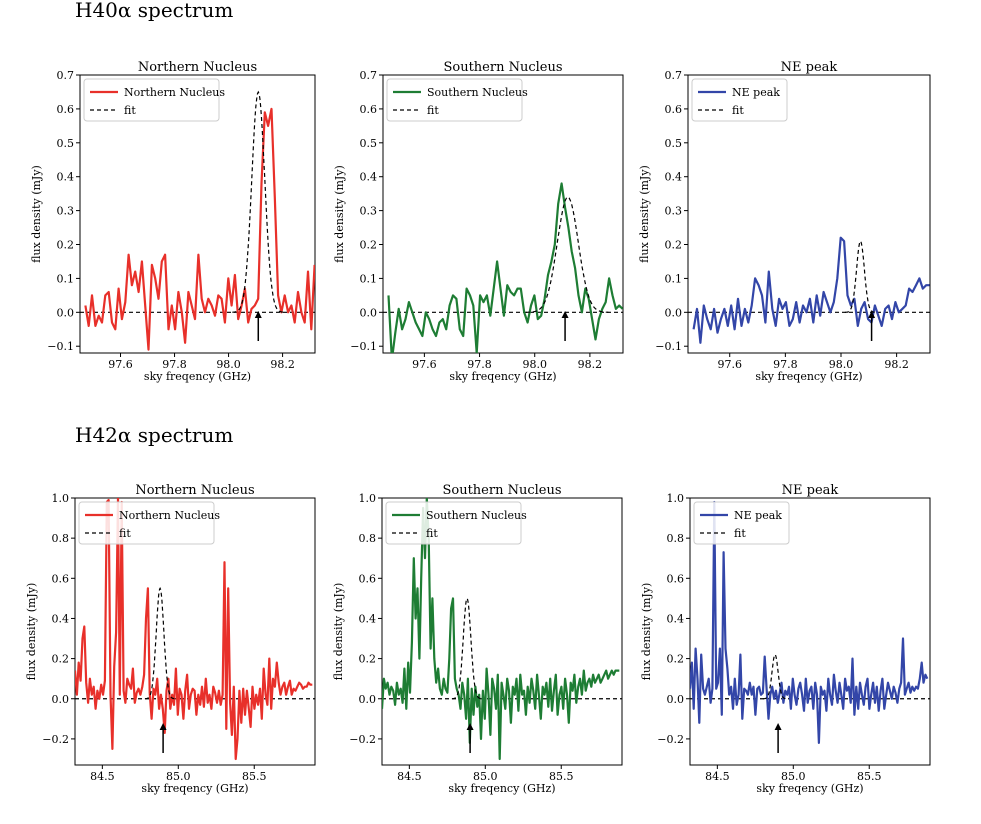 This screenshot has height=824, width=981. I want to click on y-tick-label: 0.8, so click(61, 538).